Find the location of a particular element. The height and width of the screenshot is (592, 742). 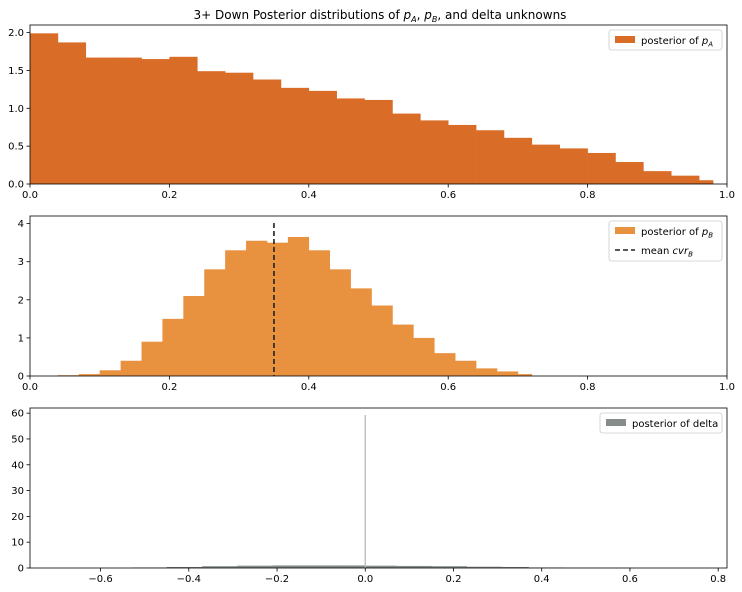

y-tick-label: 30 is located at coordinates (17, 491).